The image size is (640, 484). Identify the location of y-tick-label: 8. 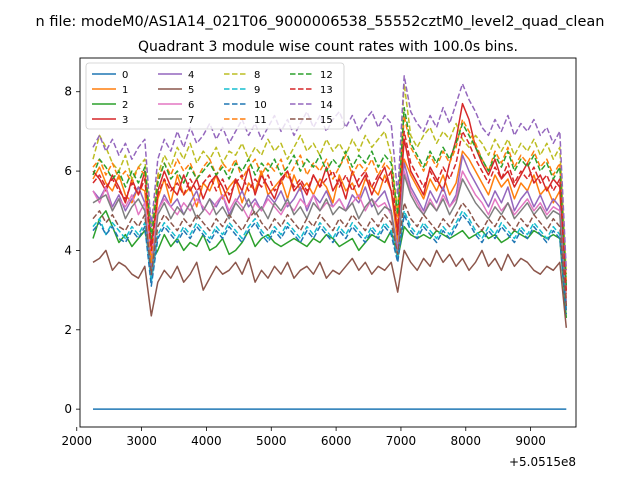
(68, 92).